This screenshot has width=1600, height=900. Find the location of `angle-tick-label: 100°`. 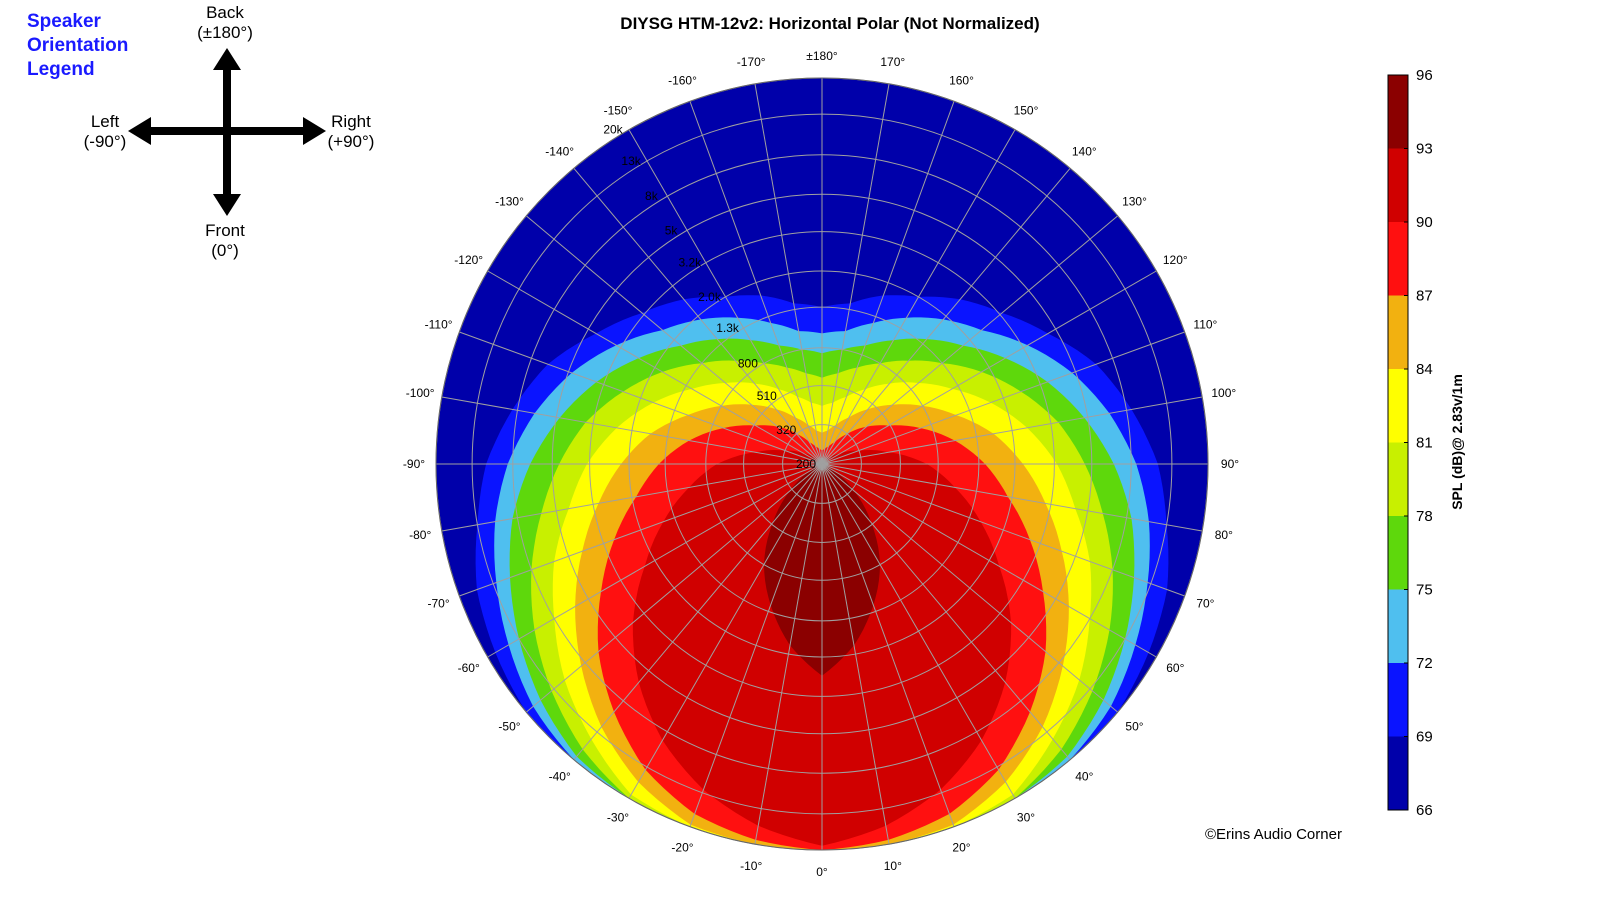

angle-tick-label: 100° is located at coordinates (1223, 393).